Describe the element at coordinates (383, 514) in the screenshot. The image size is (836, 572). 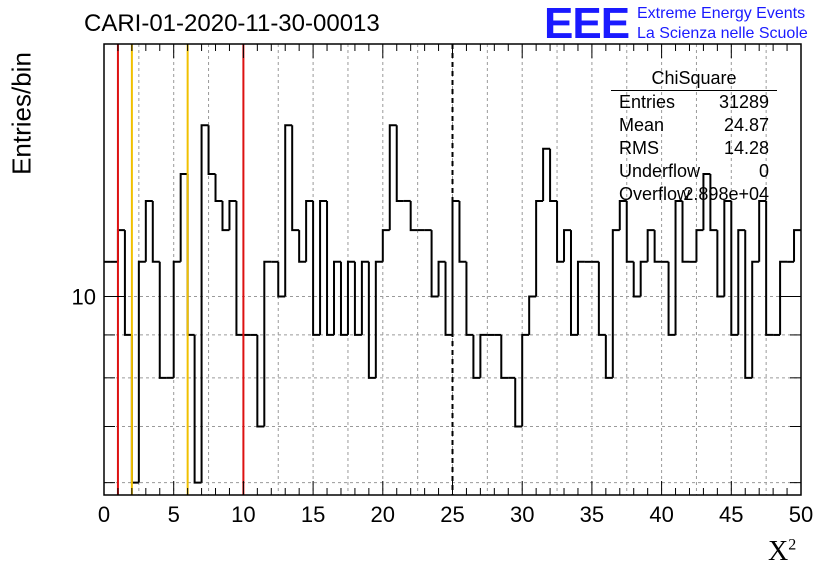
I see `x-tick-label: 20` at that location.